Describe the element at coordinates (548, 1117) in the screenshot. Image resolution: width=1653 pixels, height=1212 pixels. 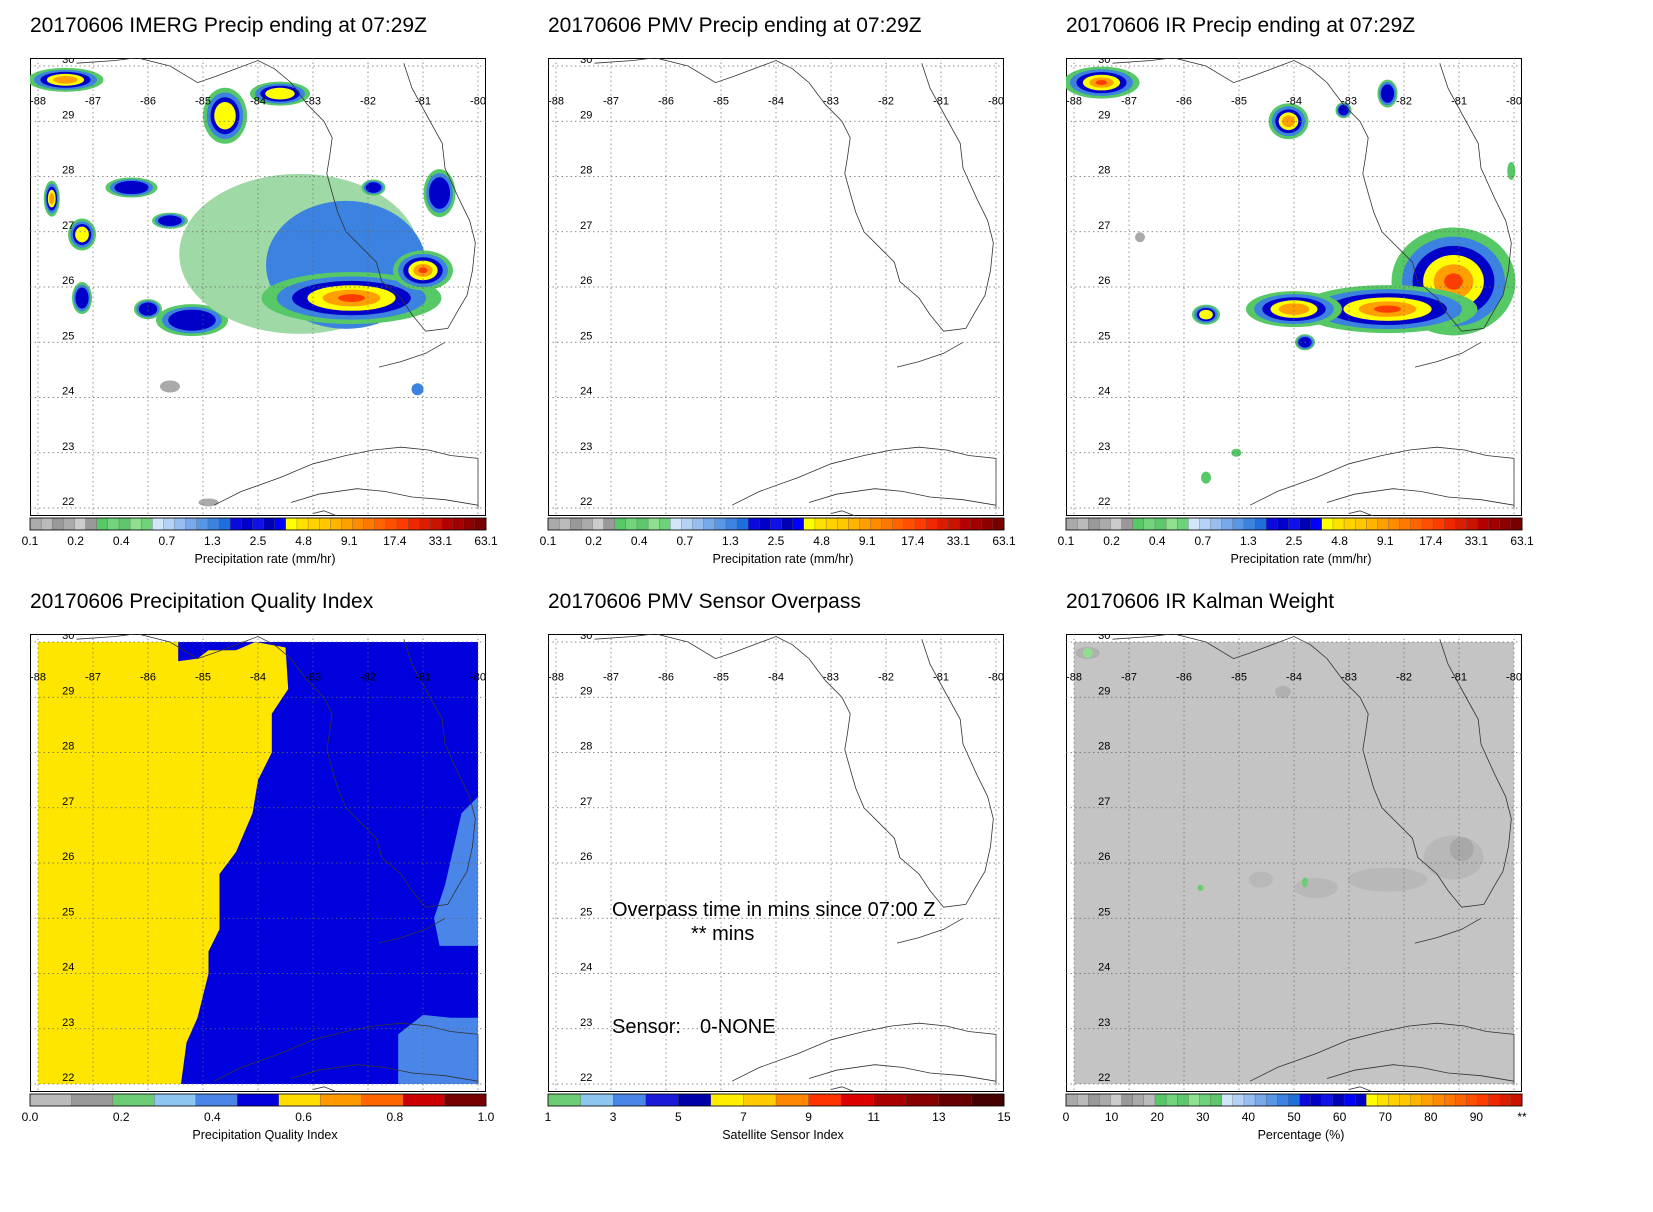
I see `colorbar-tick-label: 1` at that location.